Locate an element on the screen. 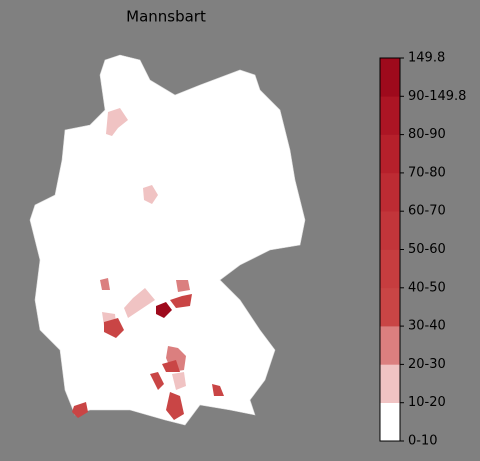 The height and width of the screenshot is (461, 480). colorbar-label: 70-80 is located at coordinates (427, 172).